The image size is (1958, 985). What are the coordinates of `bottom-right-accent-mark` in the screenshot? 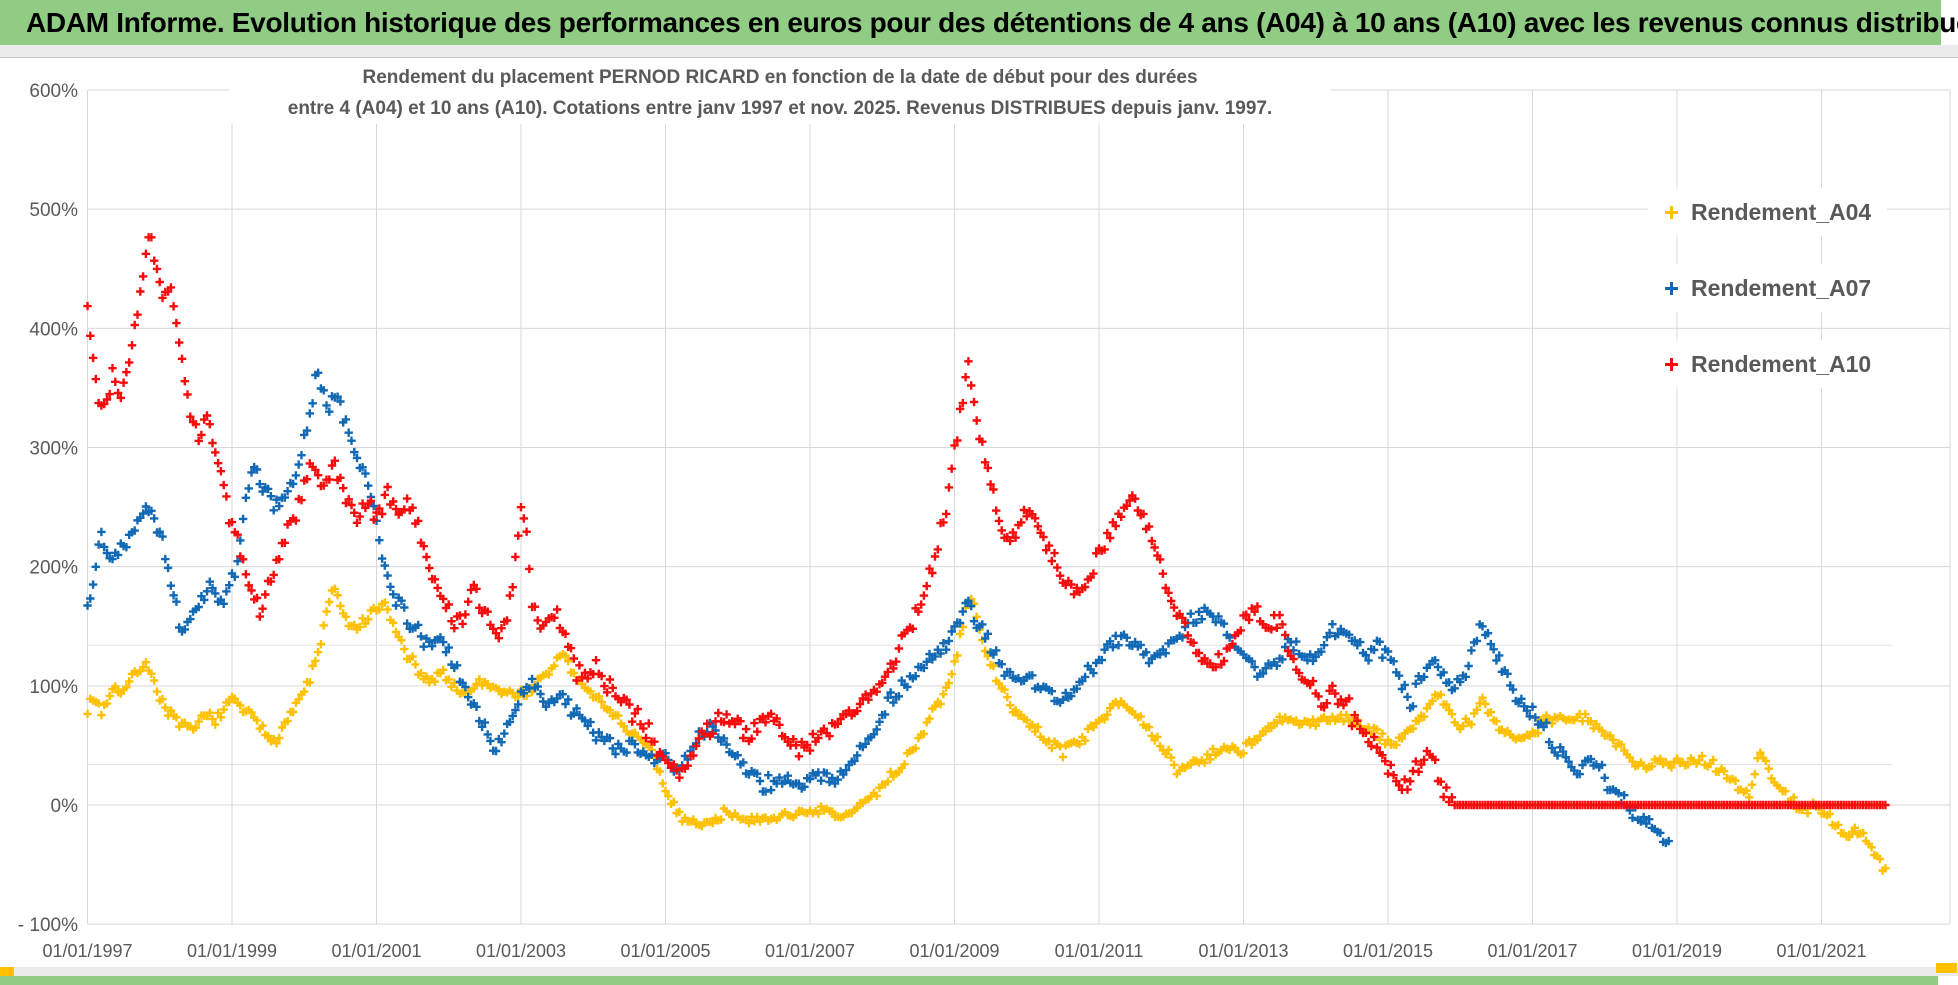 It's located at (1946, 968).